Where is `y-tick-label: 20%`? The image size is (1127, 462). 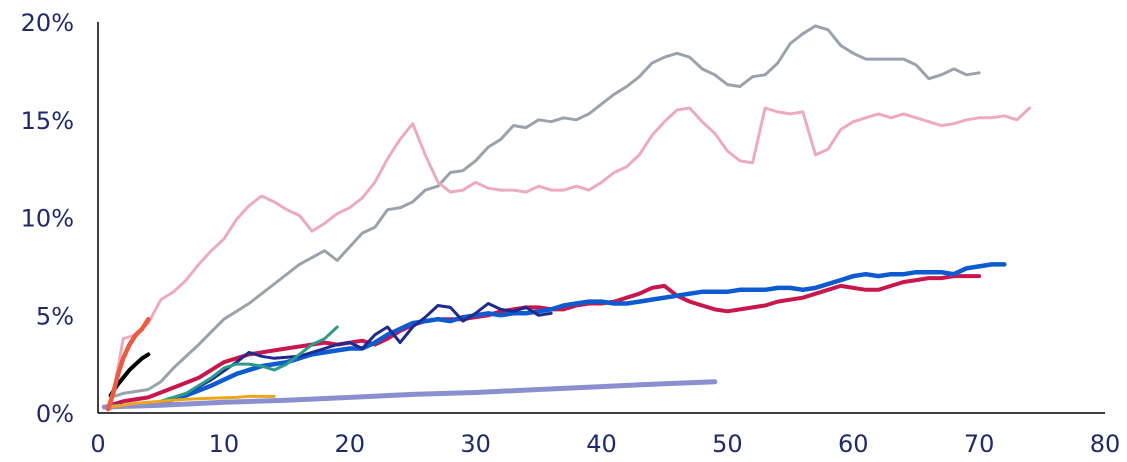 y-tick-label: 20% is located at coordinates (47, 23).